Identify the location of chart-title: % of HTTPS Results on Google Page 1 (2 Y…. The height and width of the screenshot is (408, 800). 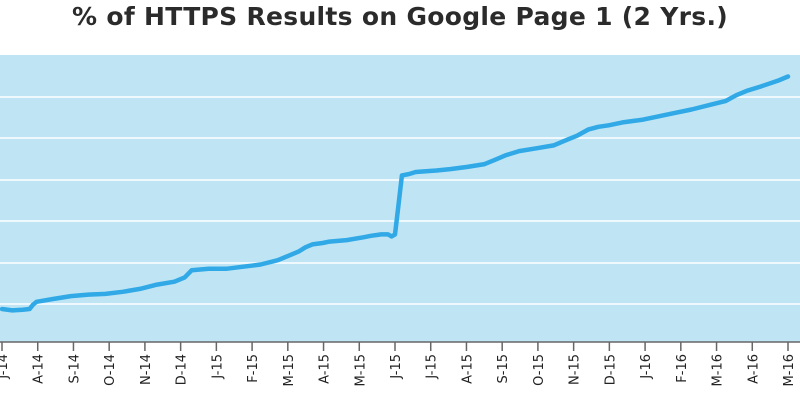
(400, 16).